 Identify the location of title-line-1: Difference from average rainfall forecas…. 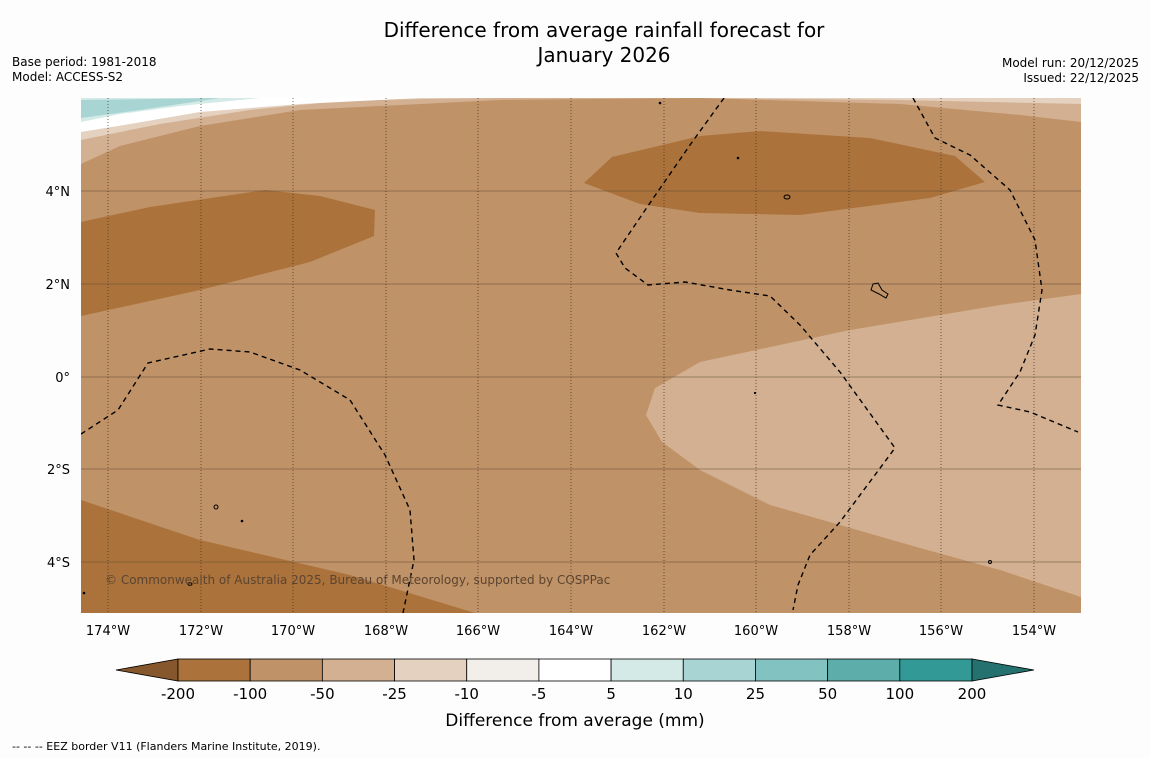
(604, 30).